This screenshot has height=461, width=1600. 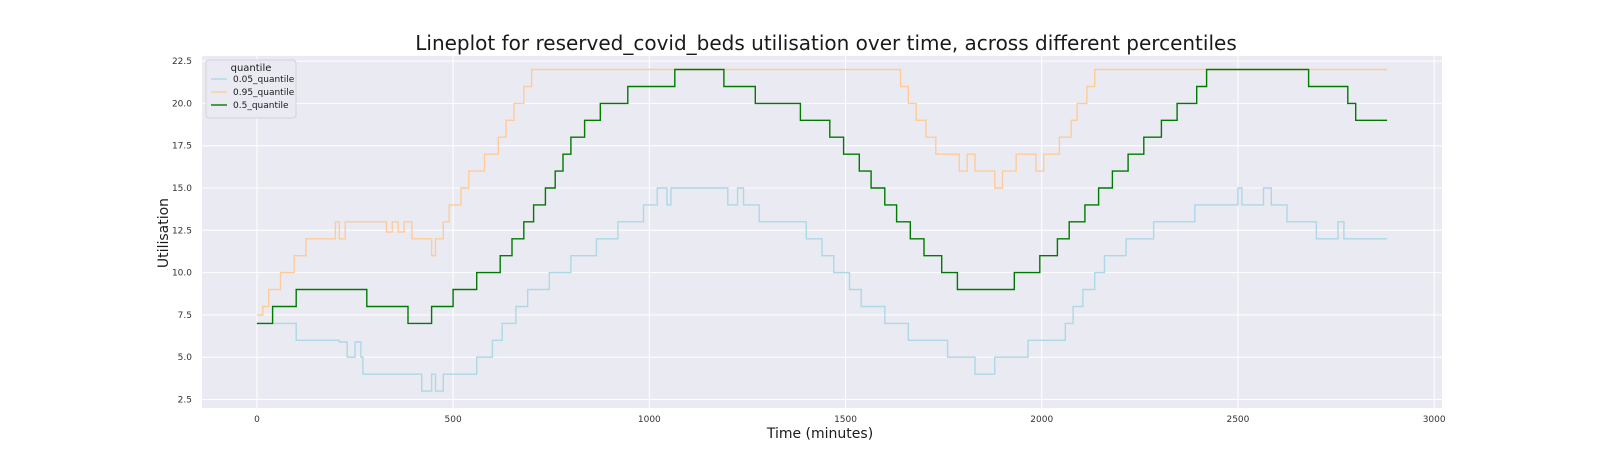 What do you see at coordinates (819, 434) in the screenshot?
I see `x-axis-label: Time (minutes)` at bounding box center [819, 434].